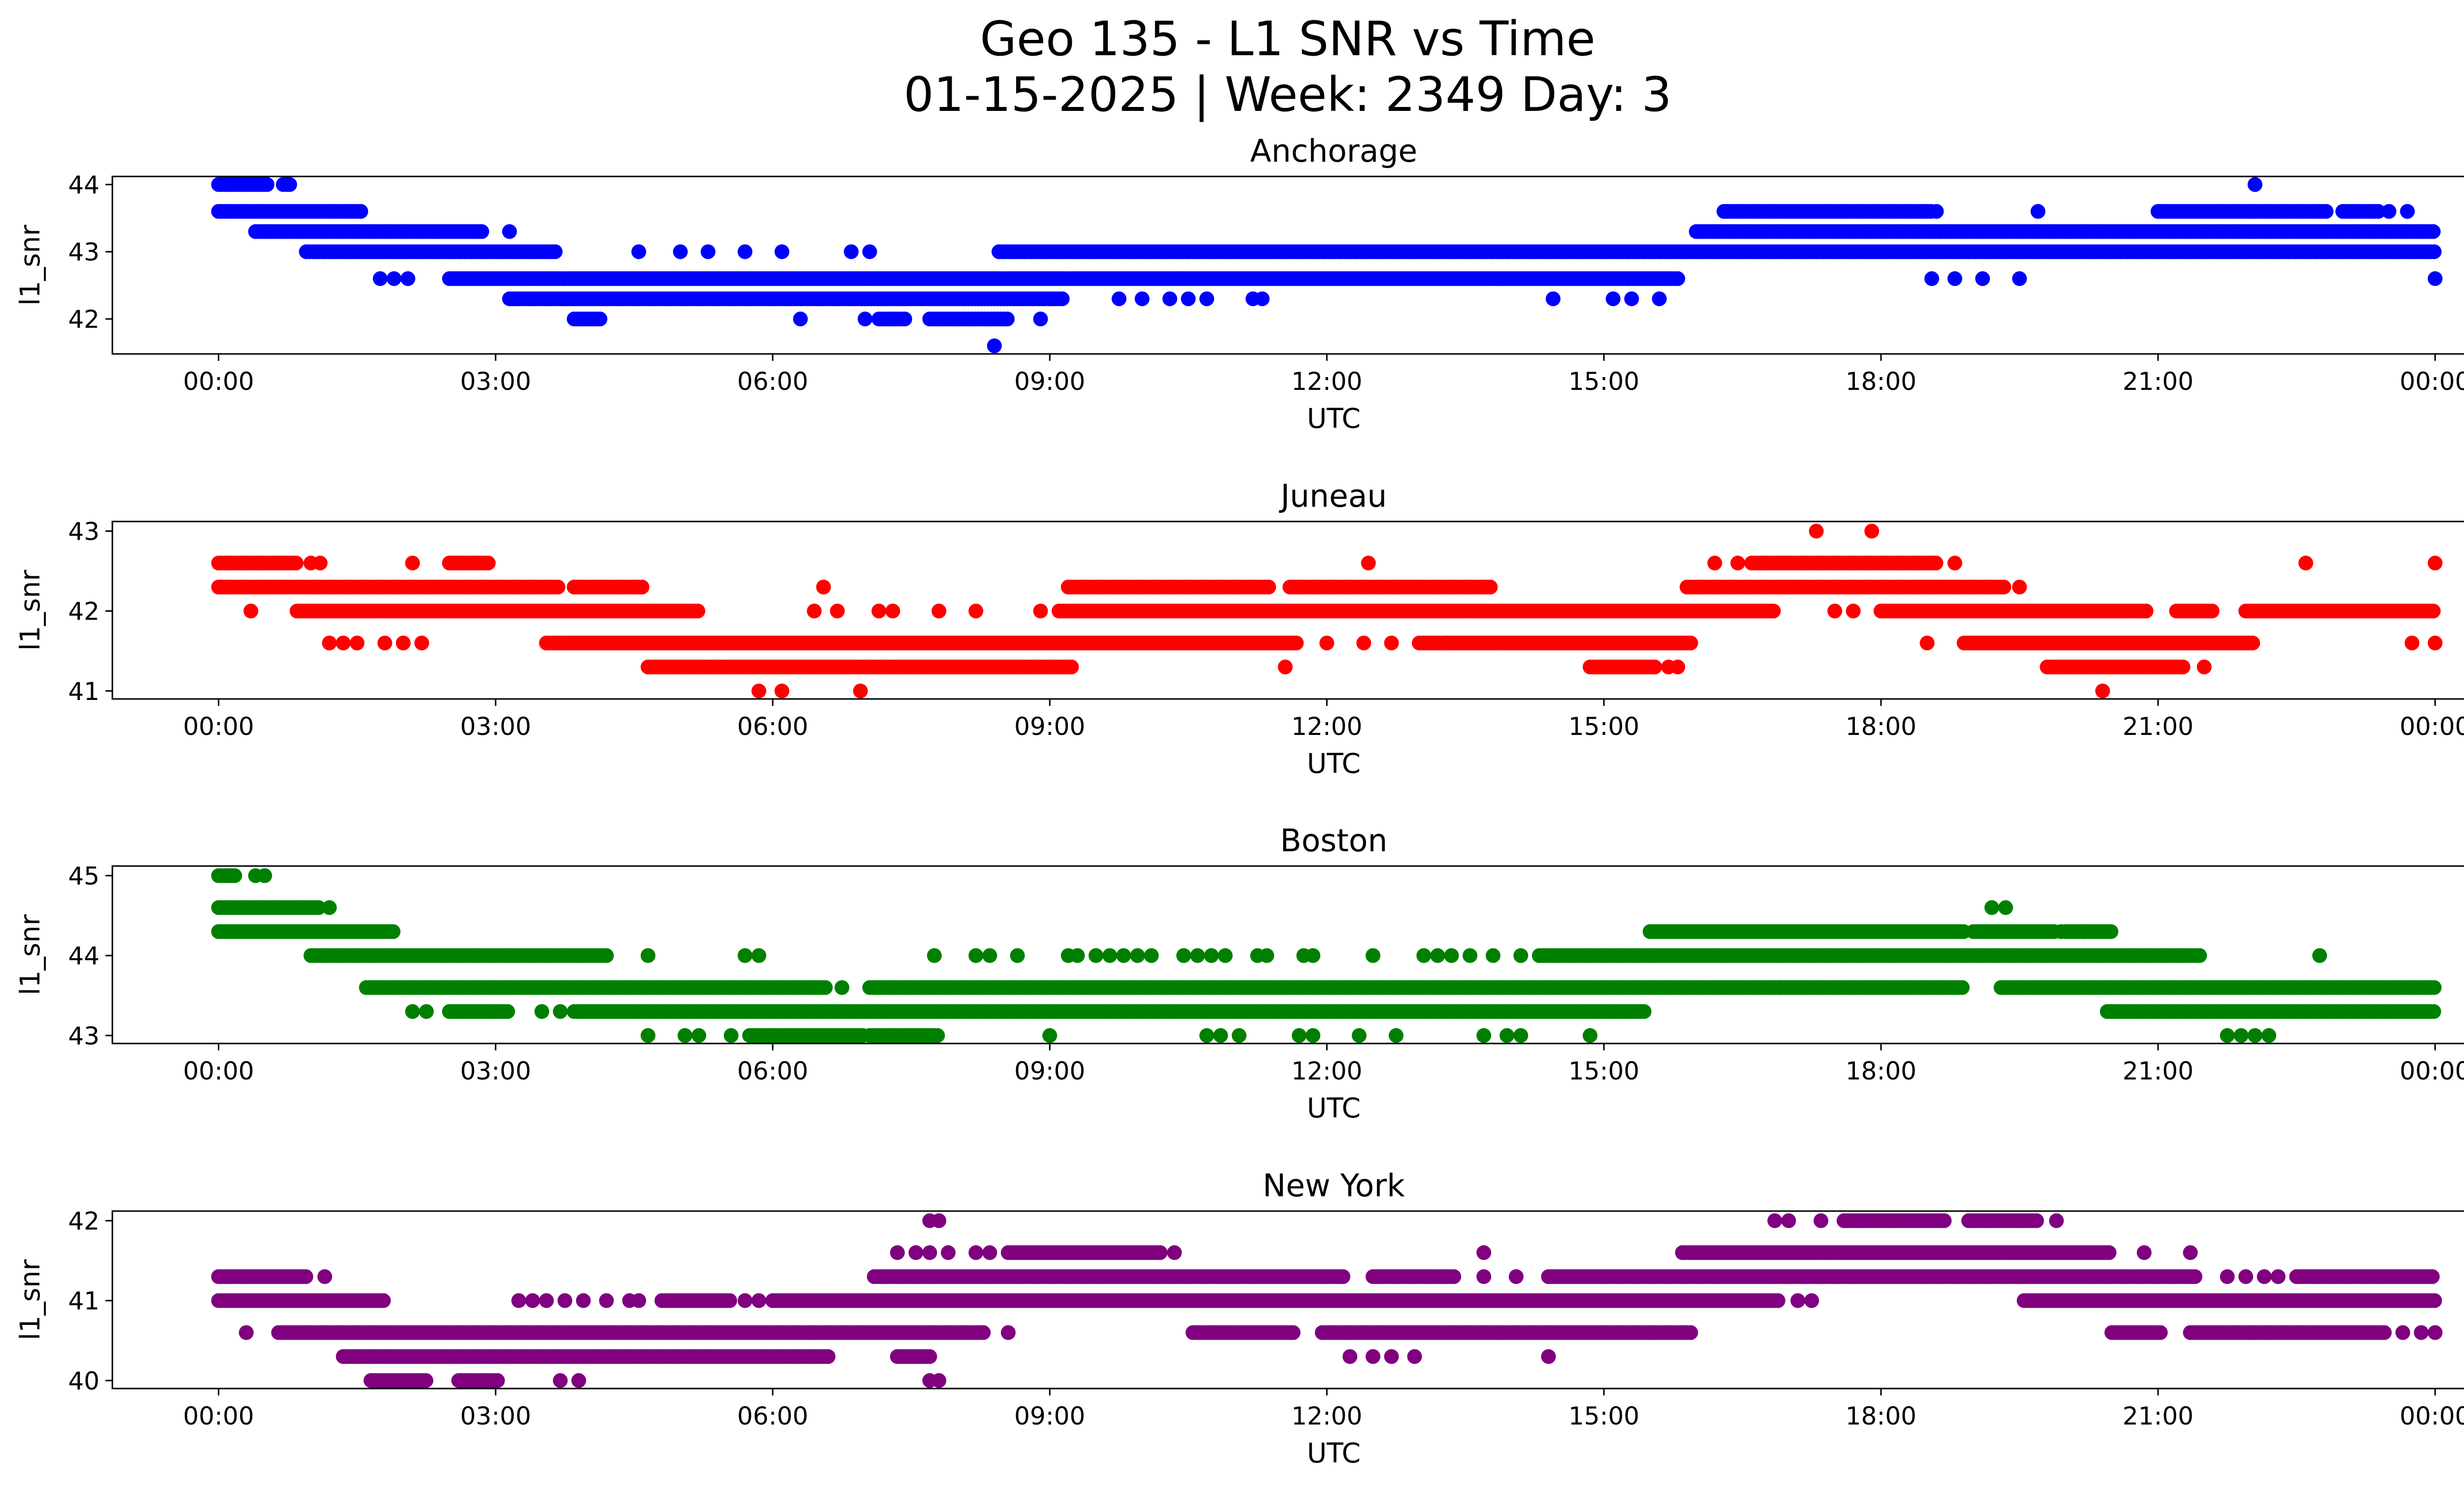  I want to click on x-tick-label: 06:00, so click(772, 381).